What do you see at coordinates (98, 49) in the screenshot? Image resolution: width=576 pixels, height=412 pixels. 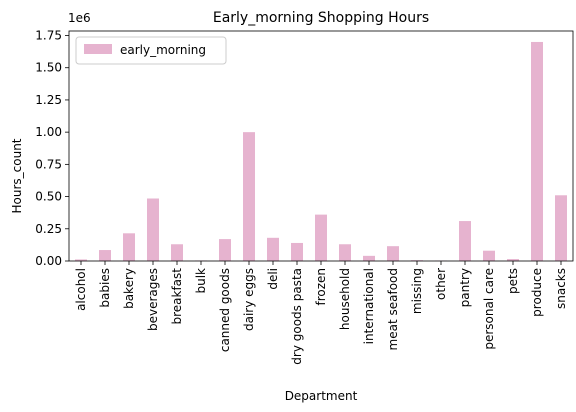 I see `legend-swatch` at bounding box center [98, 49].